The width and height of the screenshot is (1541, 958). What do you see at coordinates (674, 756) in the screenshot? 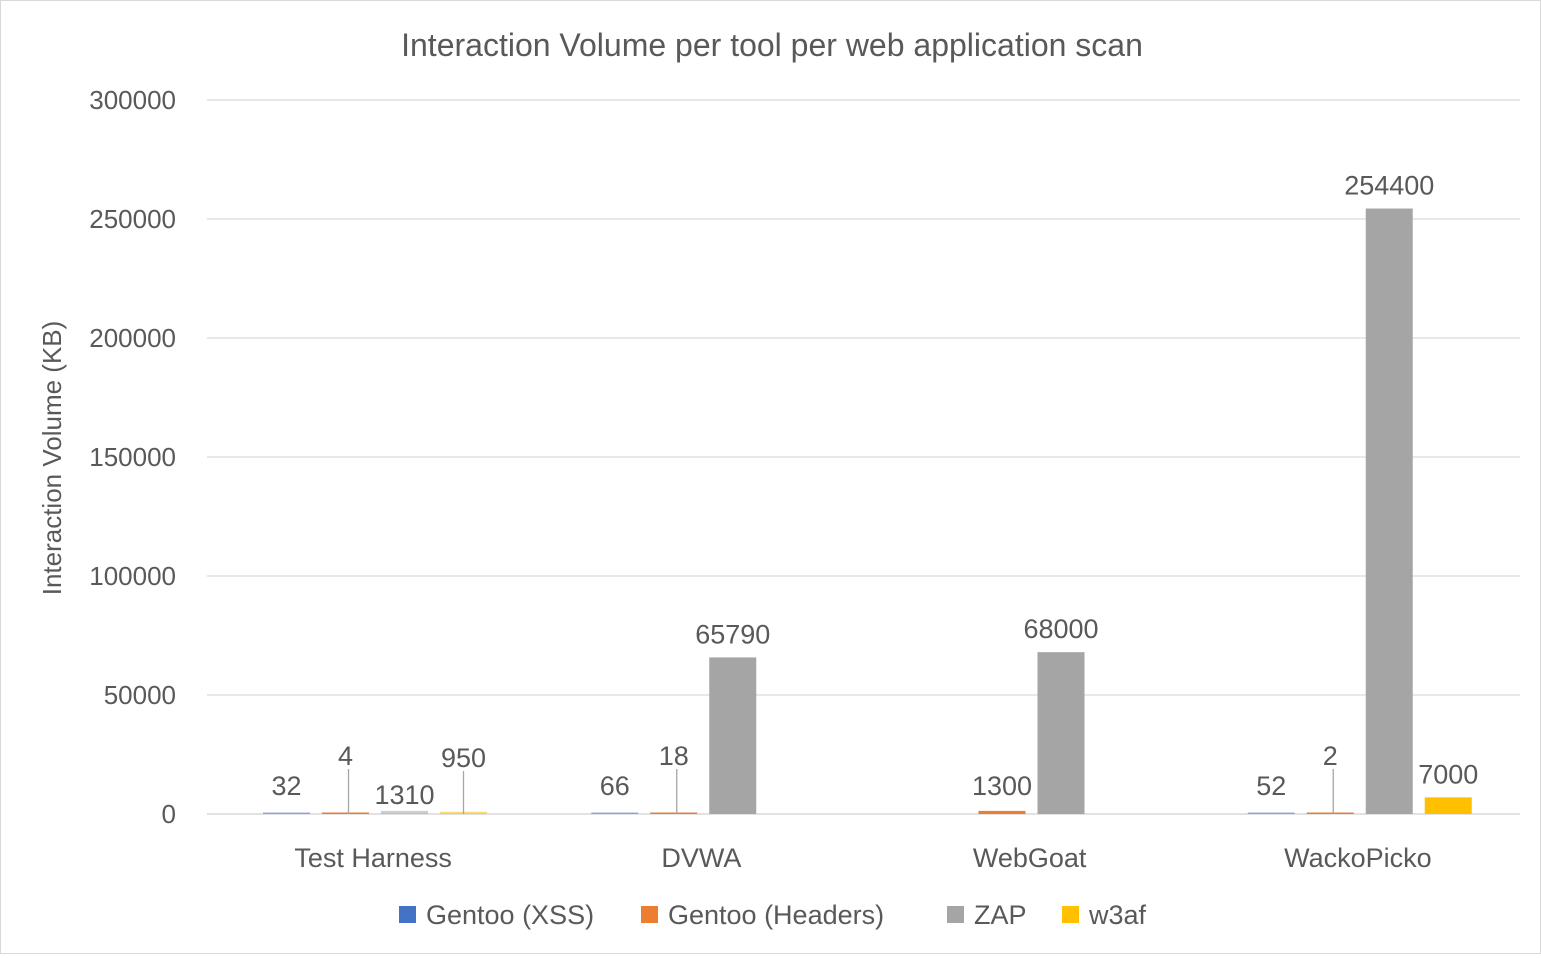
I see `data-label: 18` at bounding box center [674, 756].